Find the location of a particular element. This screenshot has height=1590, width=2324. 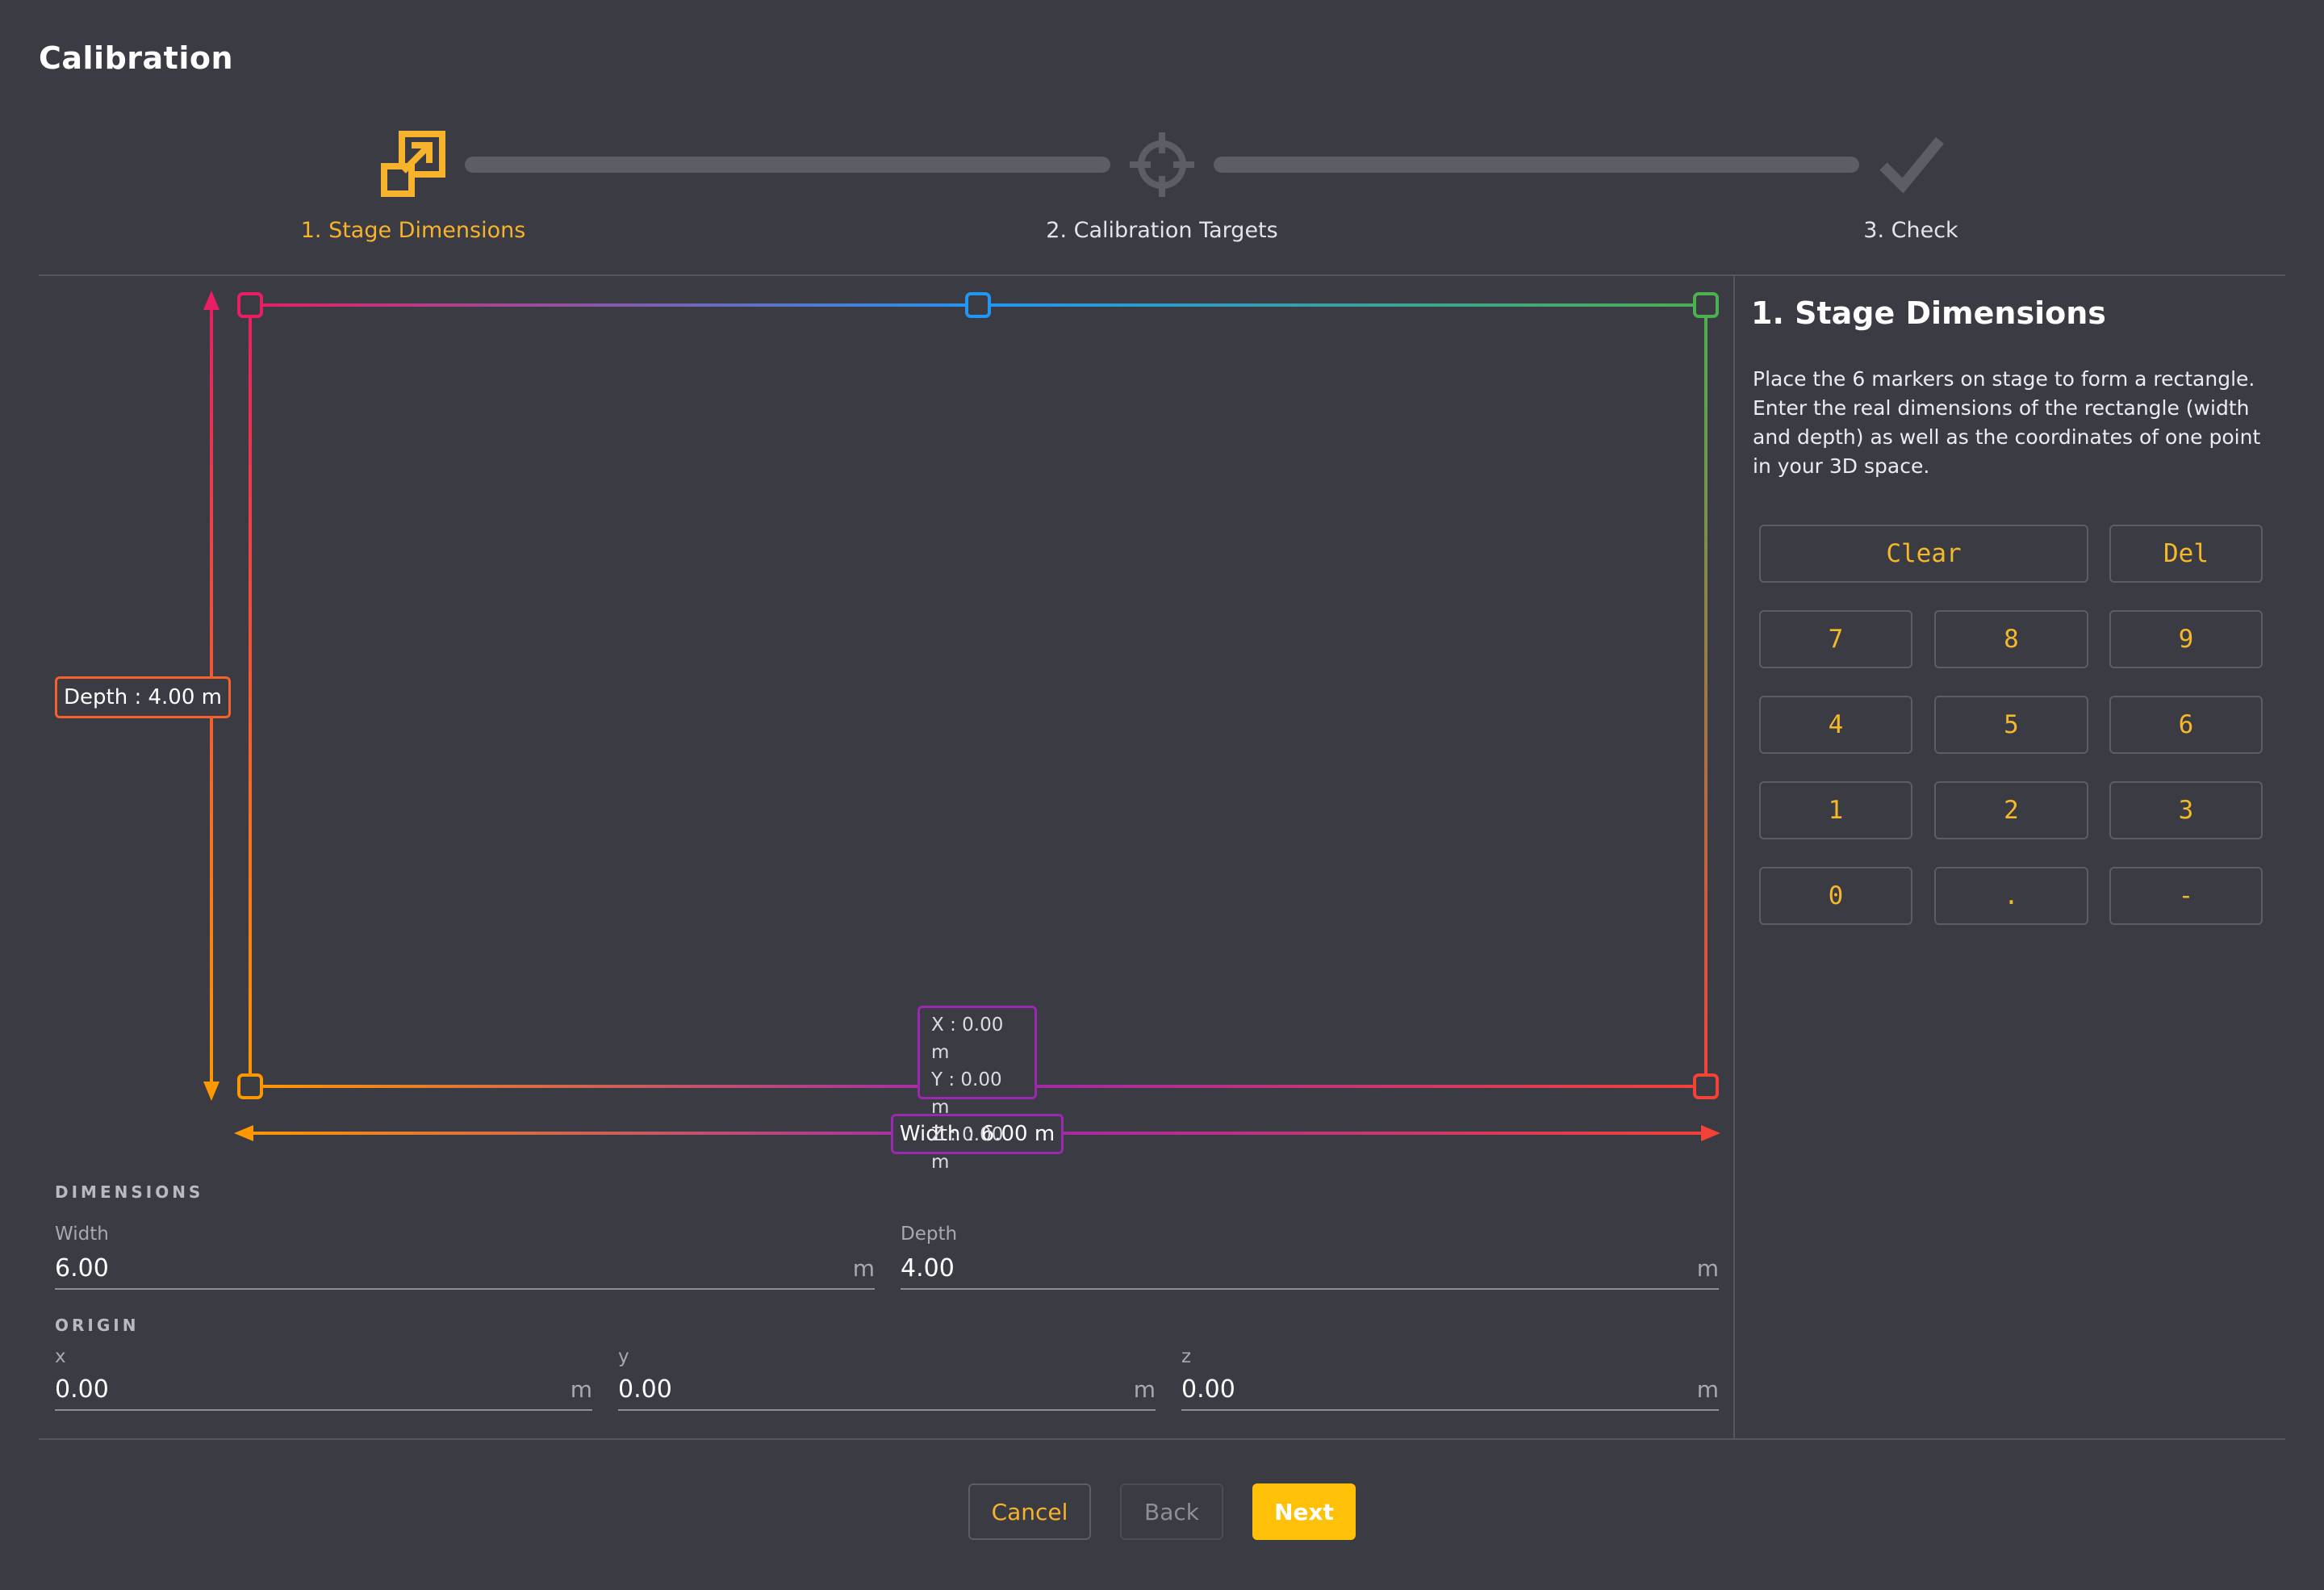

keypad-8-button: 8 is located at coordinates (2011, 639).